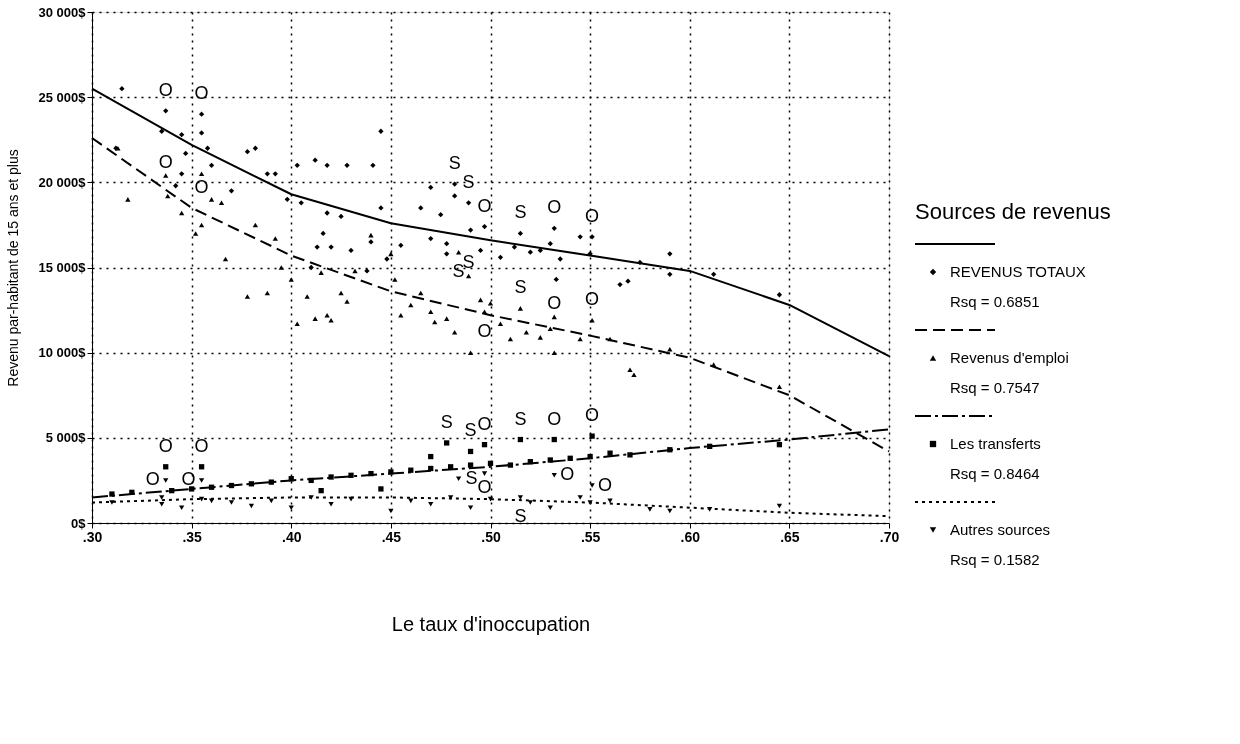 This screenshot has height=744, width=1240. What do you see at coordinates (491, 536) in the screenshot?
I see `x-tick-label: .50` at bounding box center [491, 536].